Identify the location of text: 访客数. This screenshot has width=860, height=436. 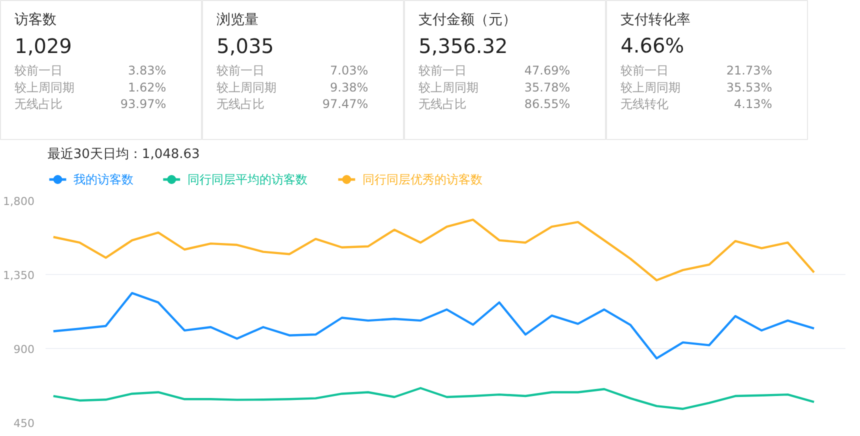
(35, 20).